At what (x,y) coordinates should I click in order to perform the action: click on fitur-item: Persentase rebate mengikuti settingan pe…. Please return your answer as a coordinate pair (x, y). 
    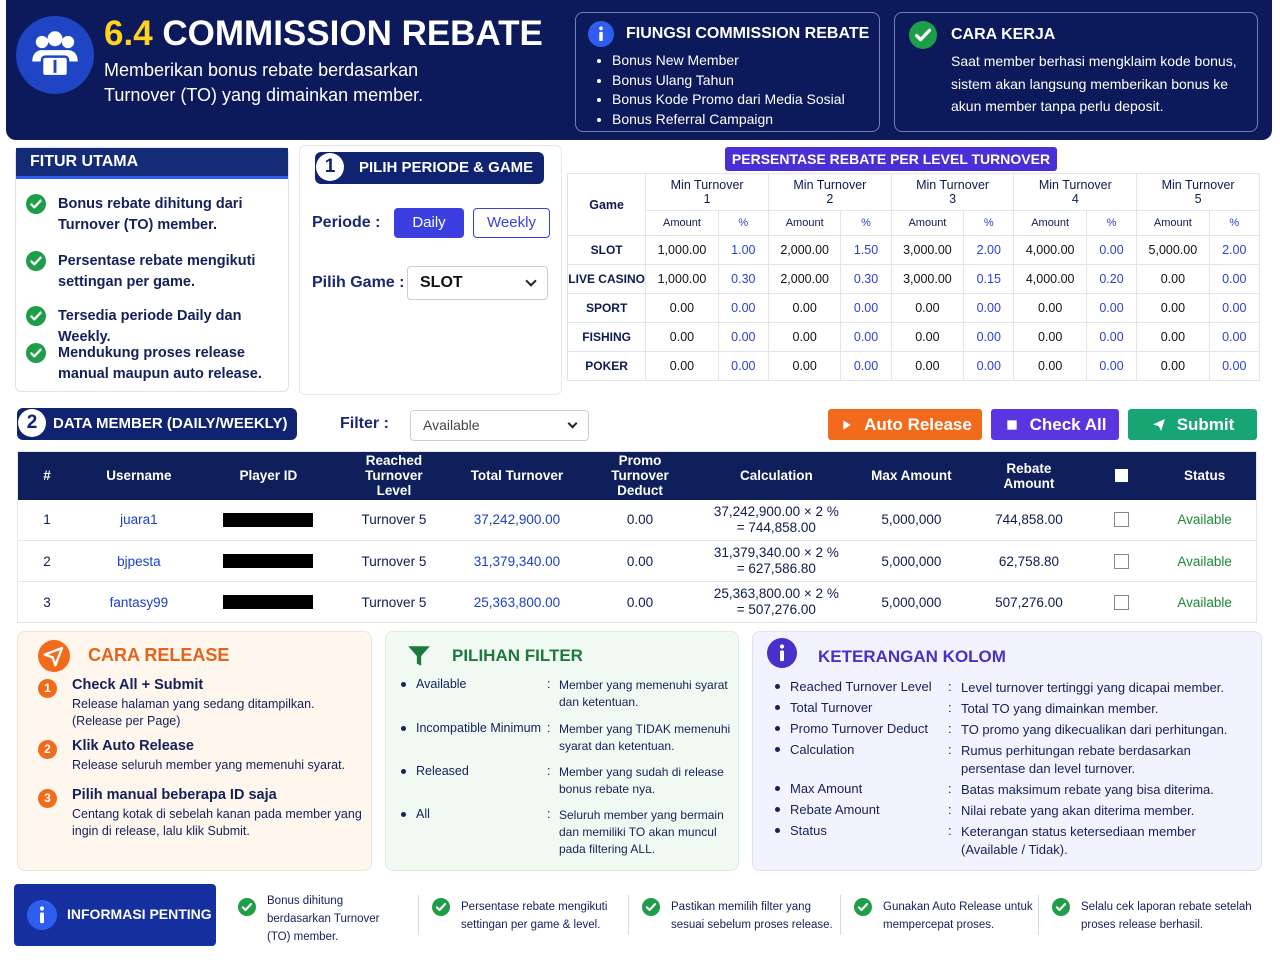
    Looking at the image, I should click on (157, 271).